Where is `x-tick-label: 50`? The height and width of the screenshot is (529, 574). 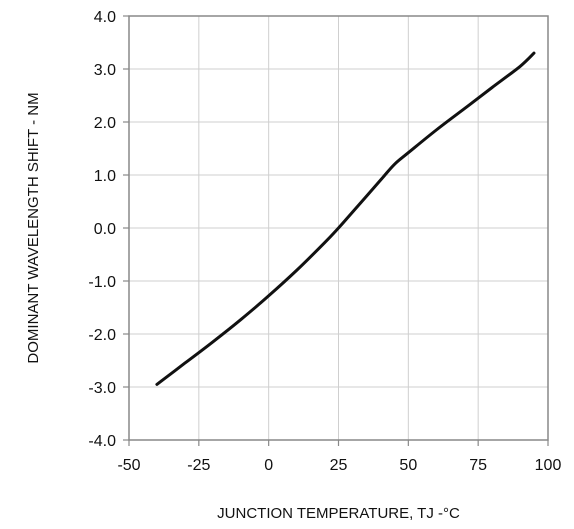
x-tick-label: 50 is located at coordinates (408, 465).